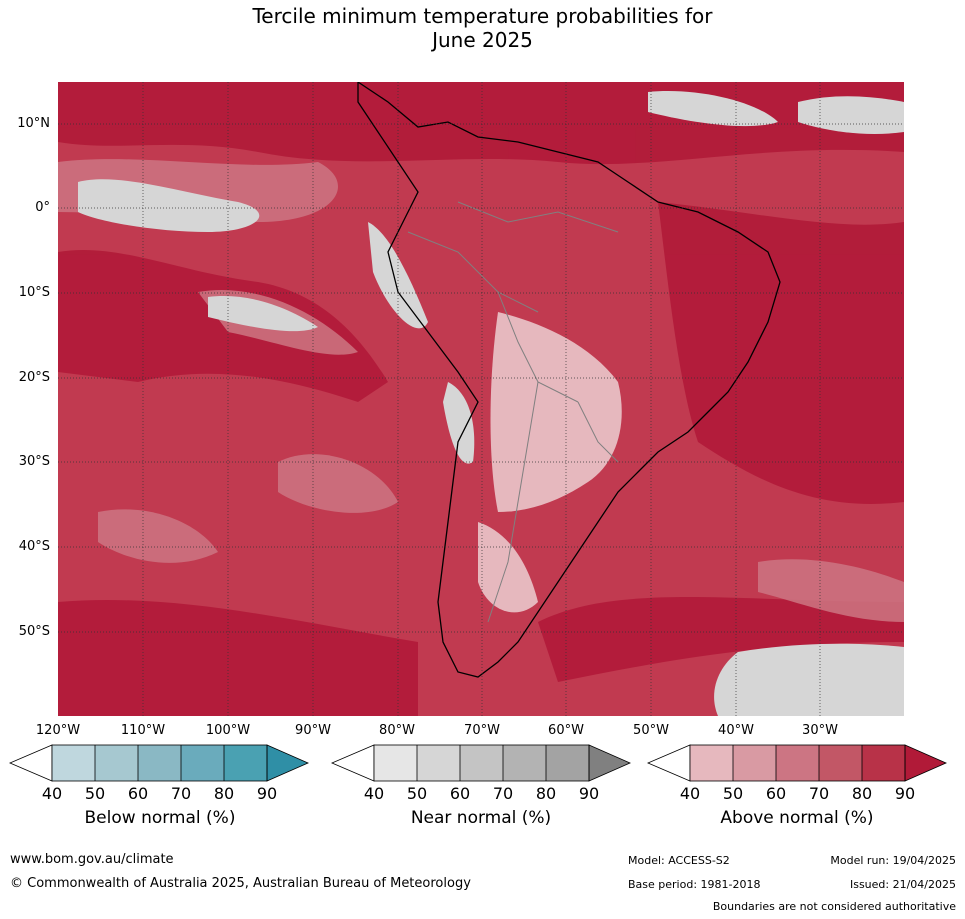 The width and height of the screenshot is (965, 919). Describe the element at coordinates (138, 793) in the screenshot. I see `below-tick-60: 60` at that location.